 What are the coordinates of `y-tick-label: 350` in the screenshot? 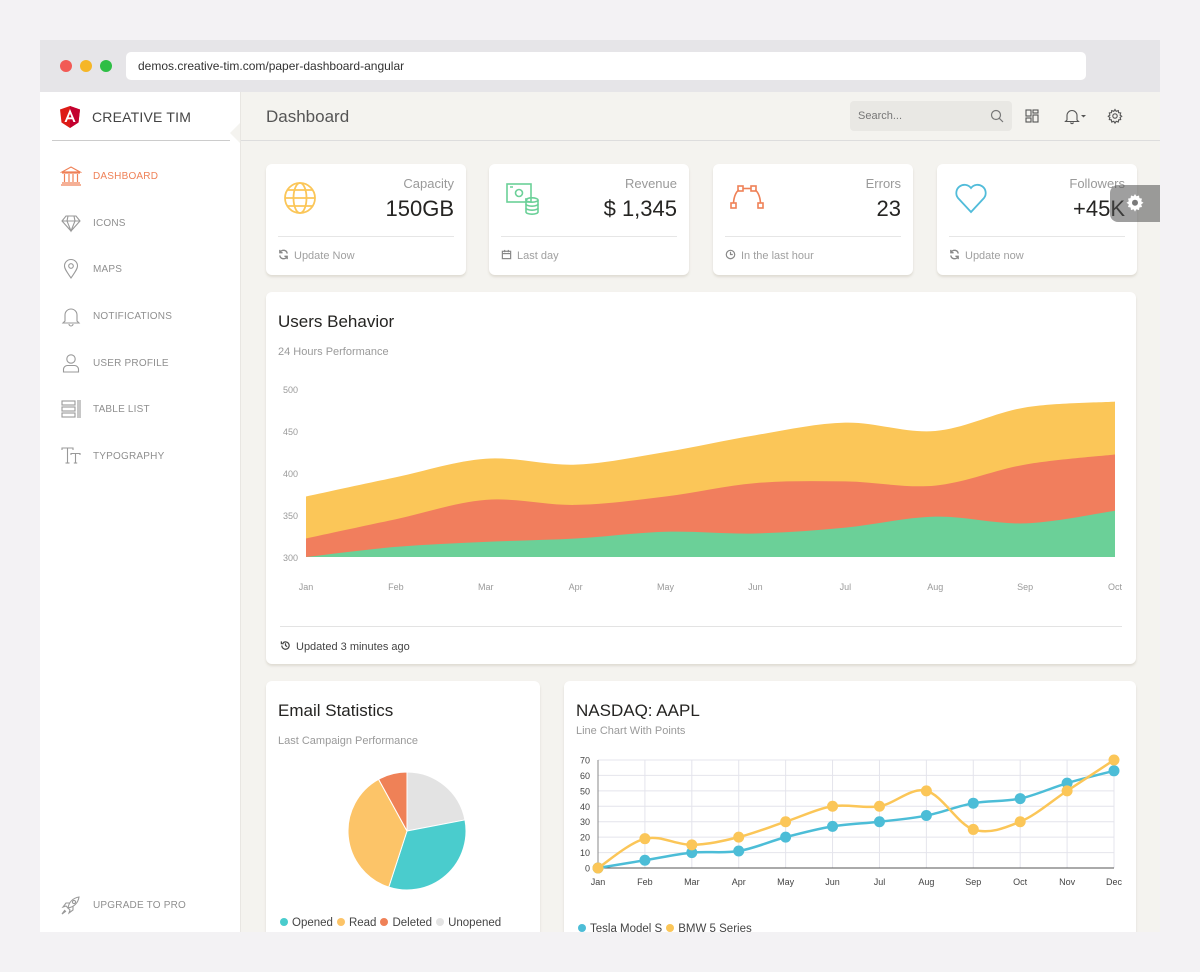 It's located at (290, 516).